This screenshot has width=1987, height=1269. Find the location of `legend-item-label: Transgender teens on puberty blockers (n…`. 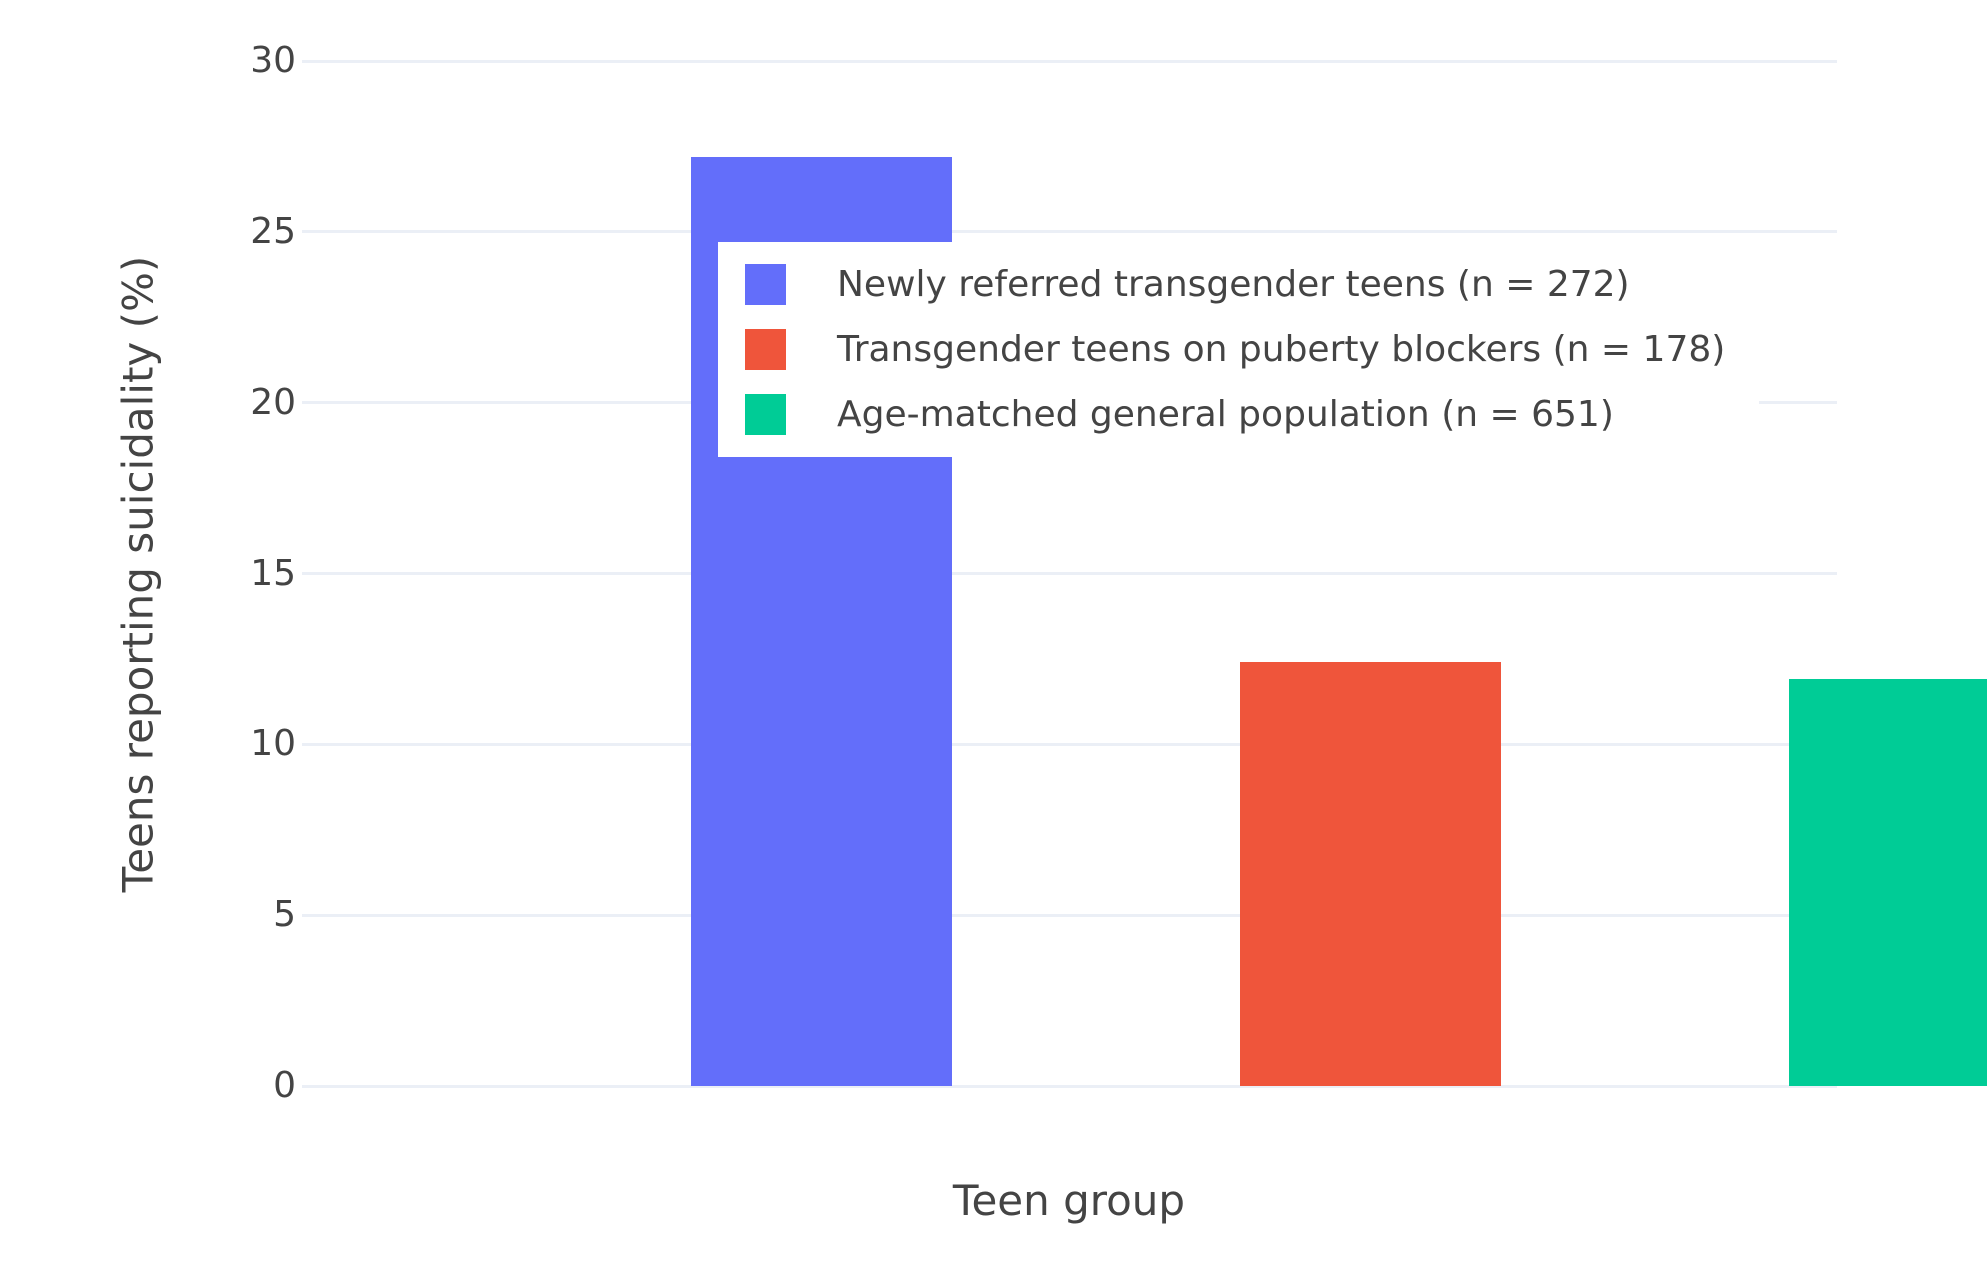

legend-item-label: Transgender teens on puberty blockers (n… is located at coordinates (1281, 349).